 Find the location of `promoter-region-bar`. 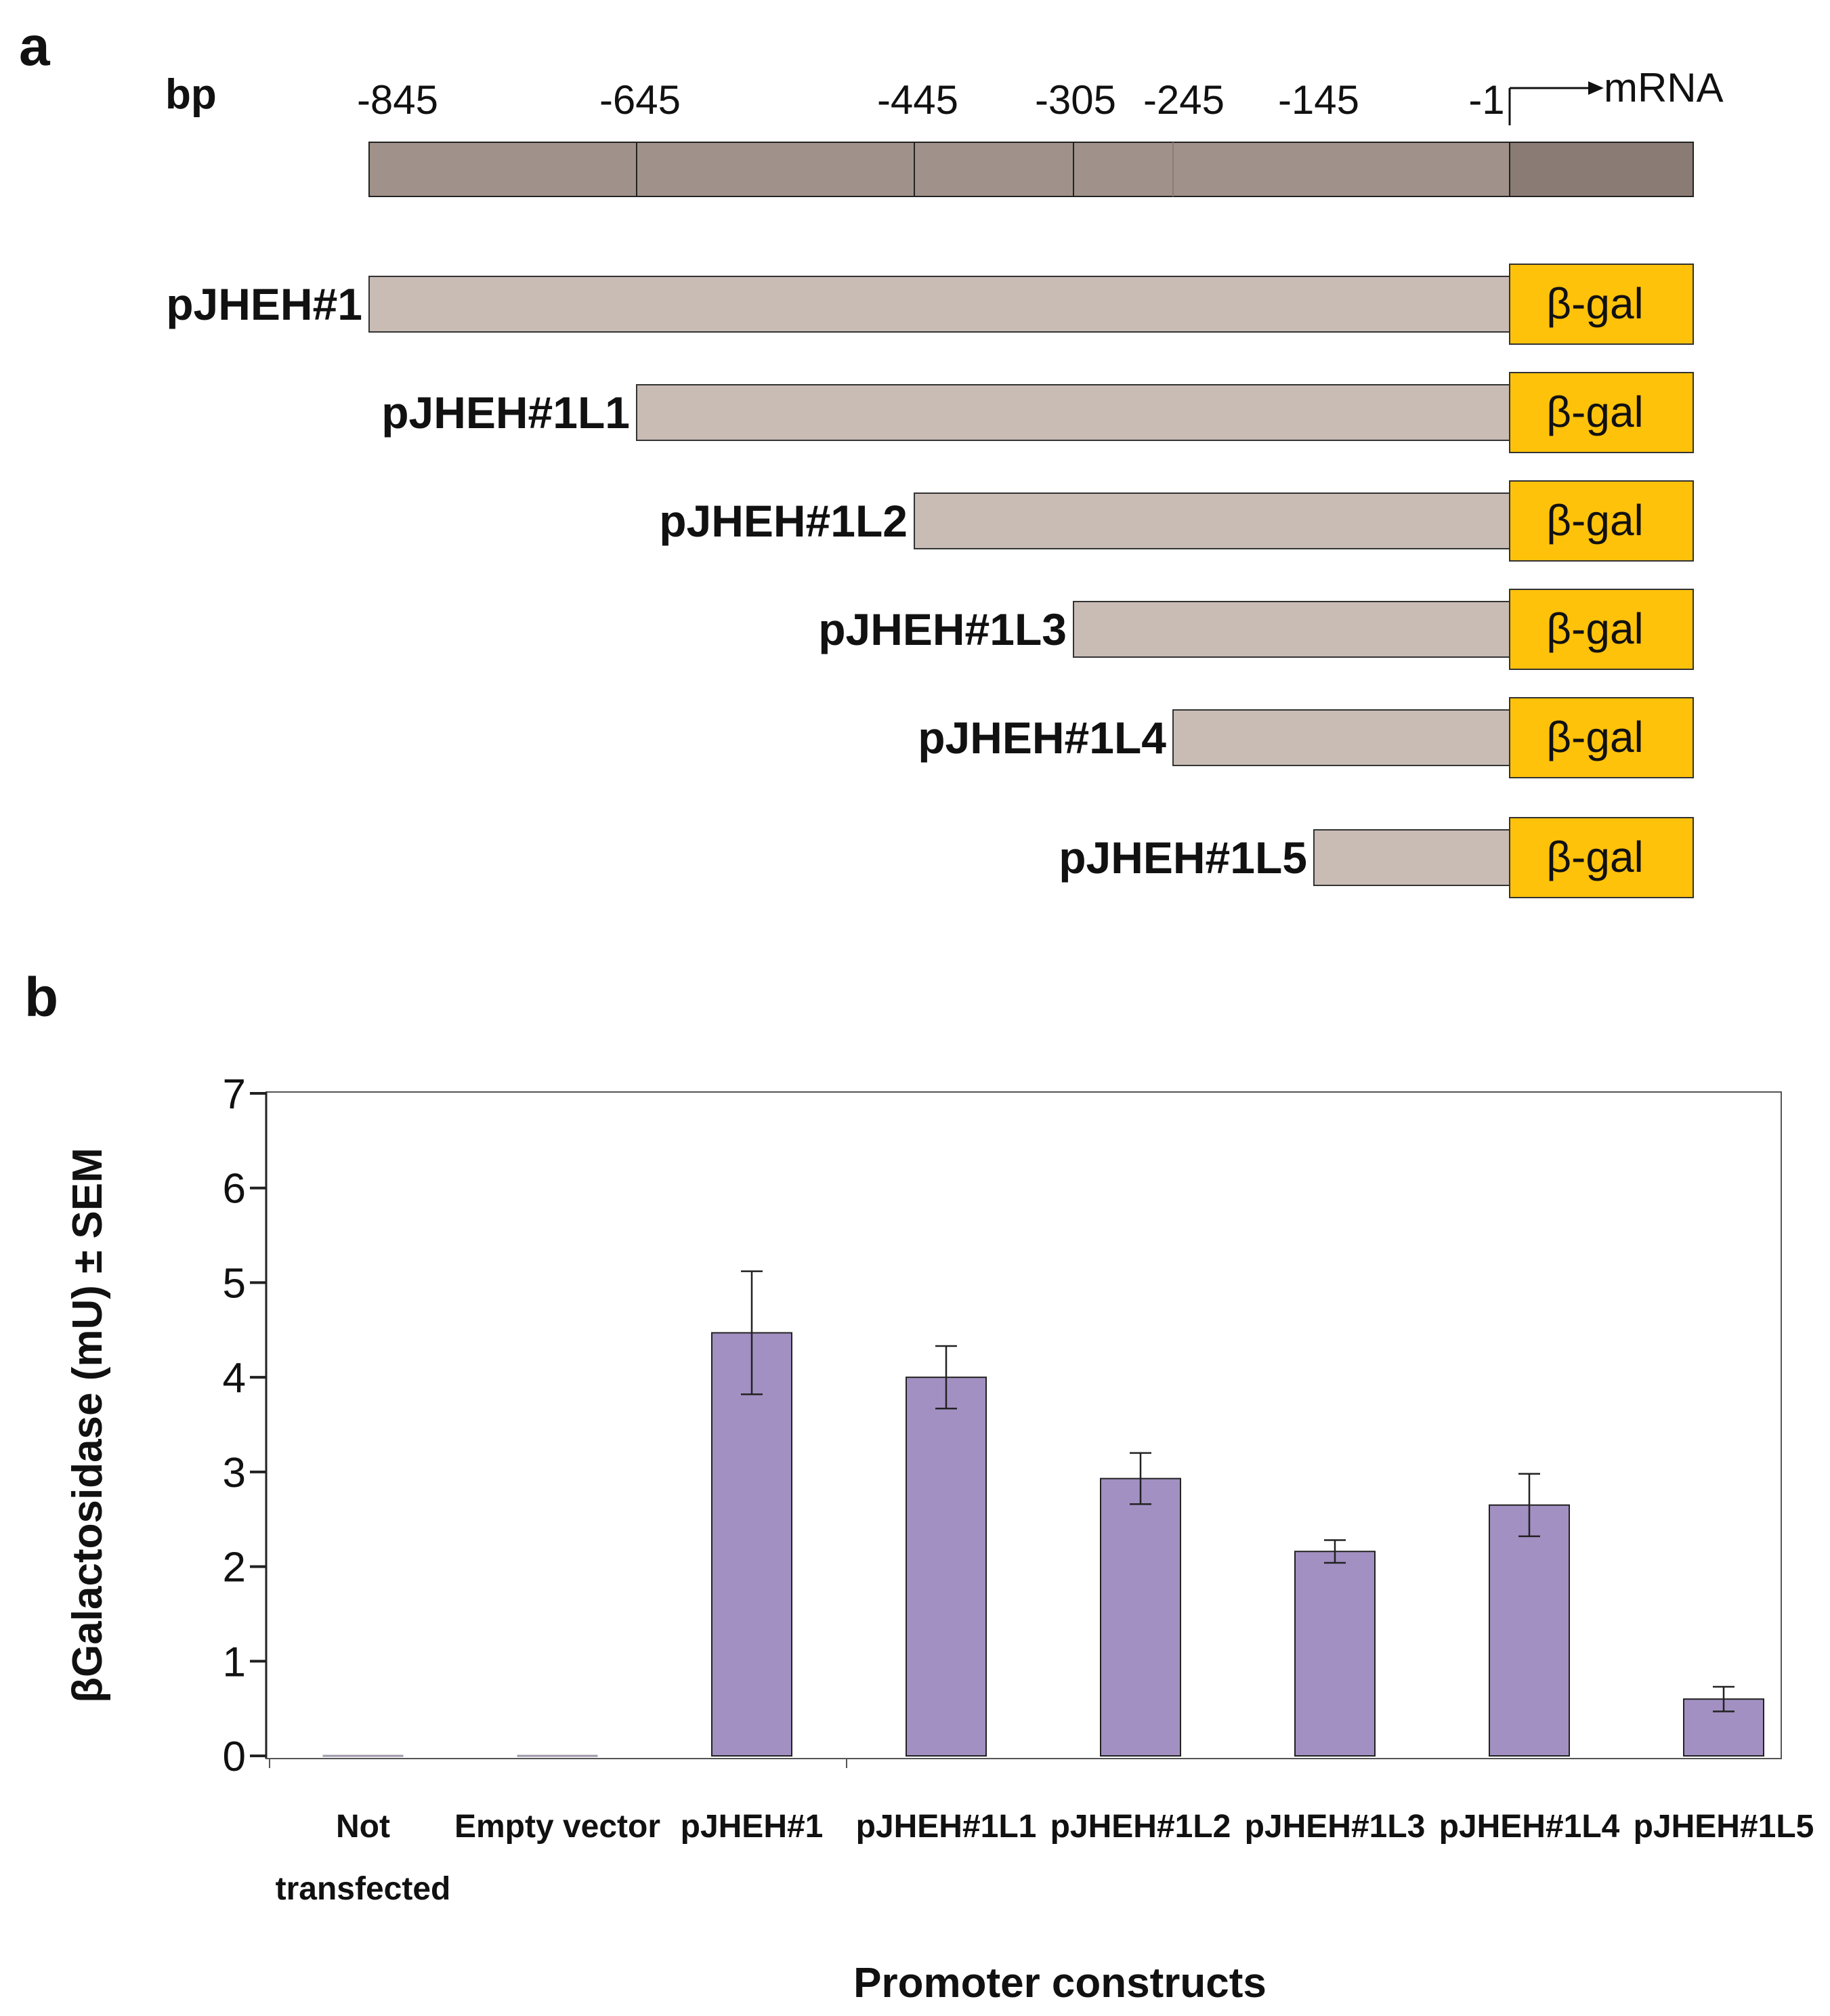

promoter-region-bar is located at coordinates (939, 169).